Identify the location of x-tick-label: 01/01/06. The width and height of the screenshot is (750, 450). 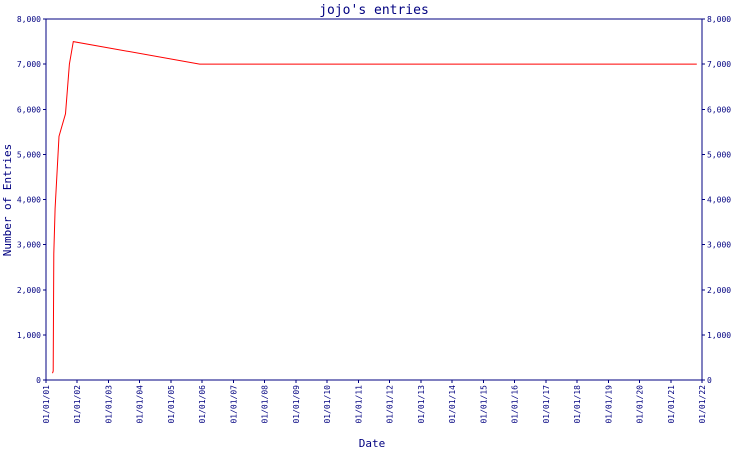
(202, 404).